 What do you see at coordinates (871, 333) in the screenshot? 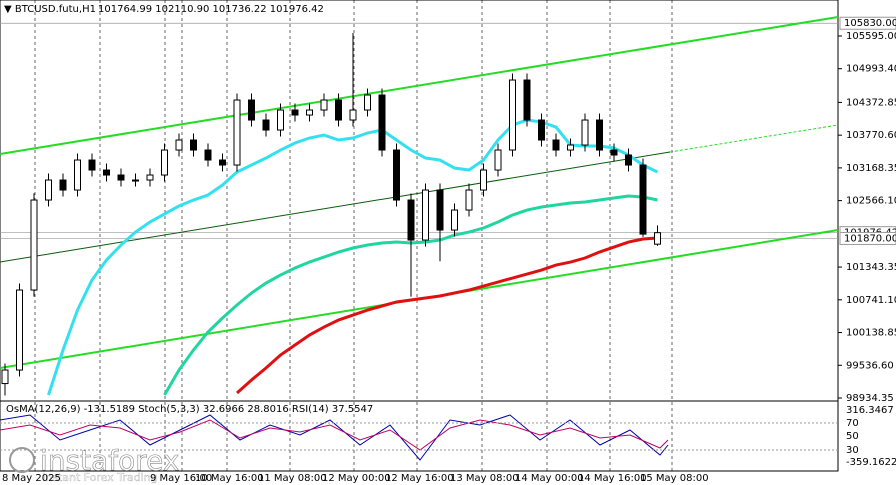
I see `y-tick-label: 100138.85` at bounding box center [871, 333].